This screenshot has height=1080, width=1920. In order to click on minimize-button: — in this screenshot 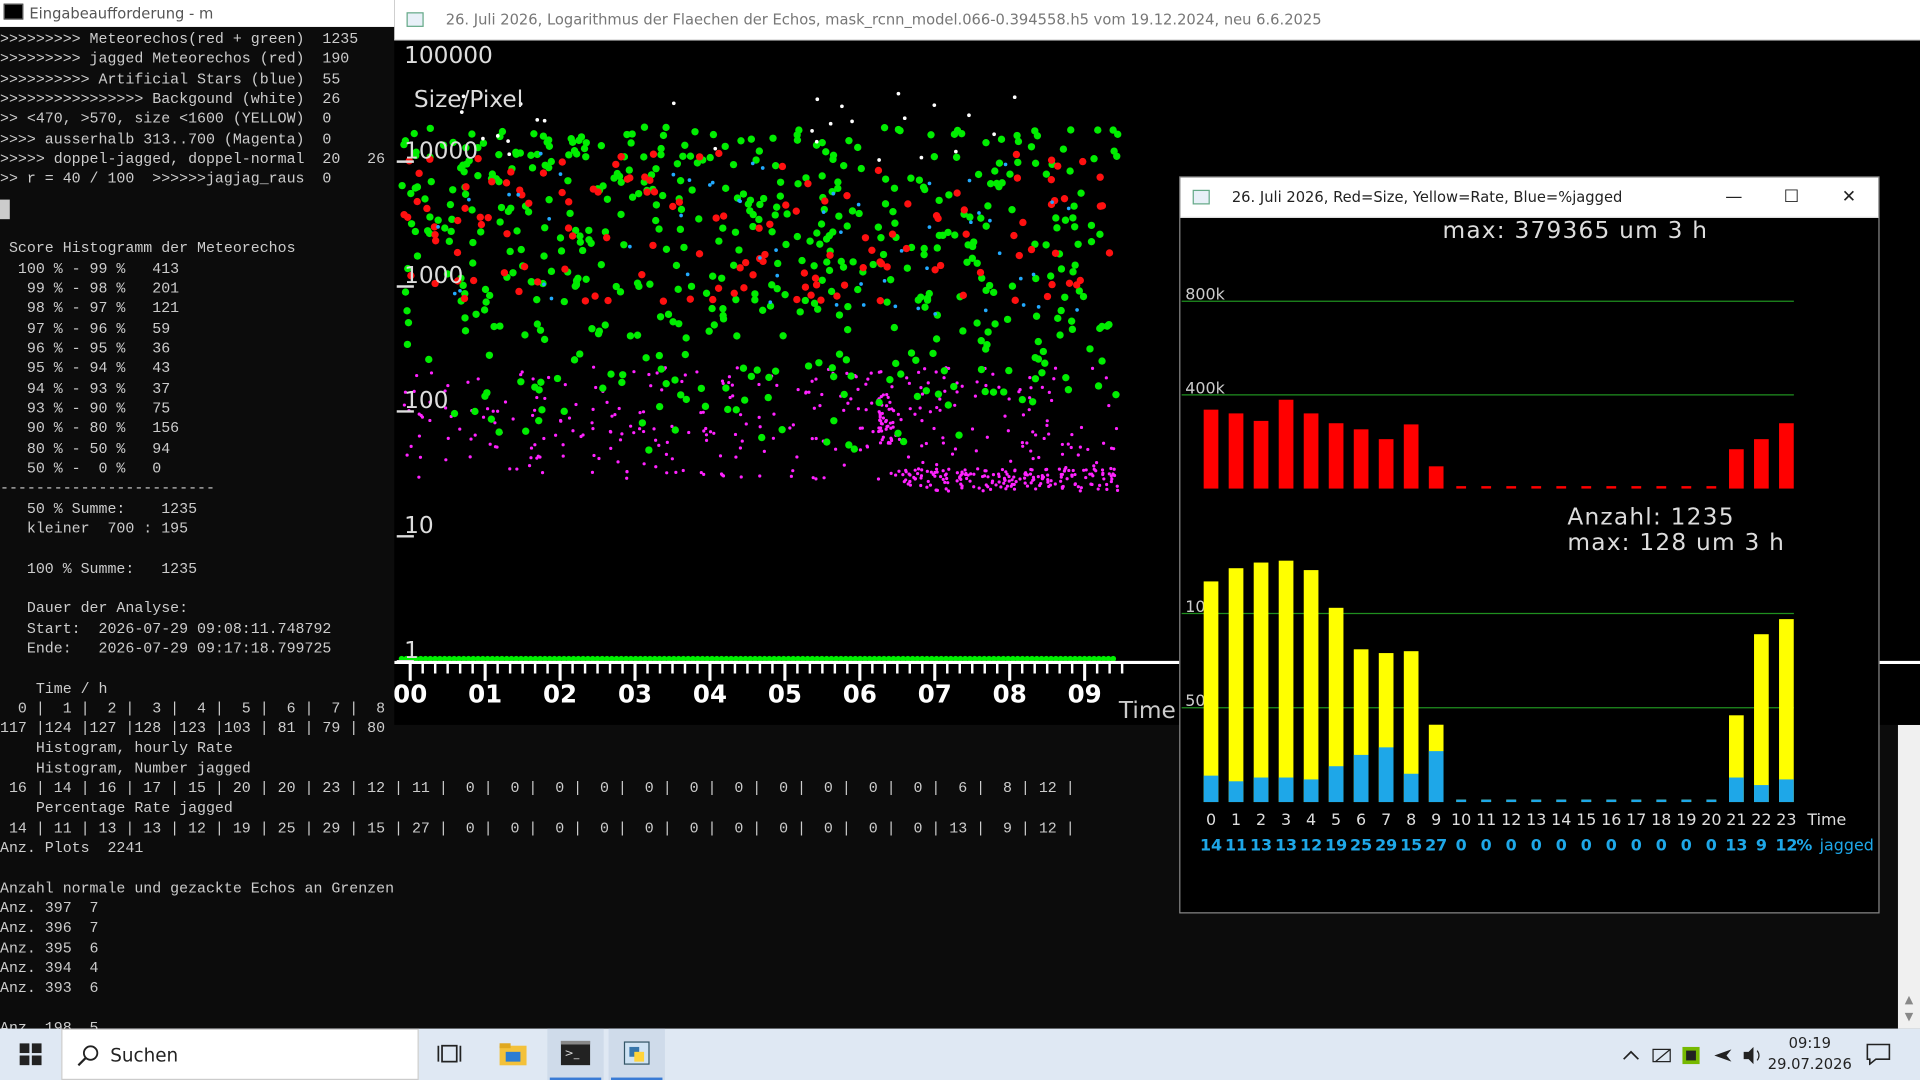, I will do `click(1734, 197)`.